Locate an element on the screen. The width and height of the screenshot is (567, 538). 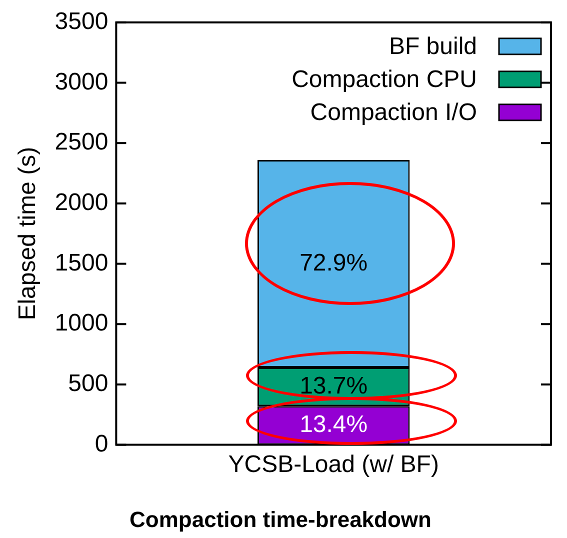
y-tick-label: 3500 is located at coordinates (81, 22).